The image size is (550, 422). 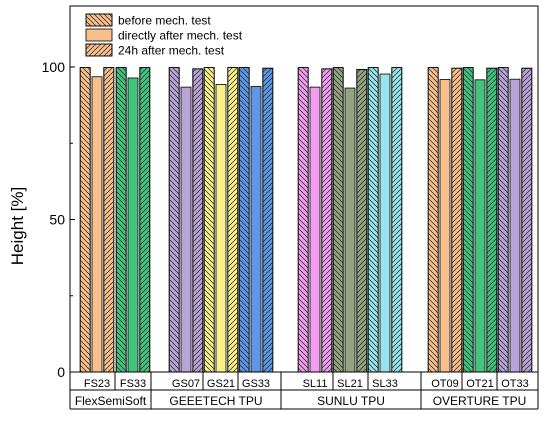 What do you see at coordinates (97, 384) in the screenshot?
I see `x-tick-label-fs23: FS23` at bounding box center [97, 384].